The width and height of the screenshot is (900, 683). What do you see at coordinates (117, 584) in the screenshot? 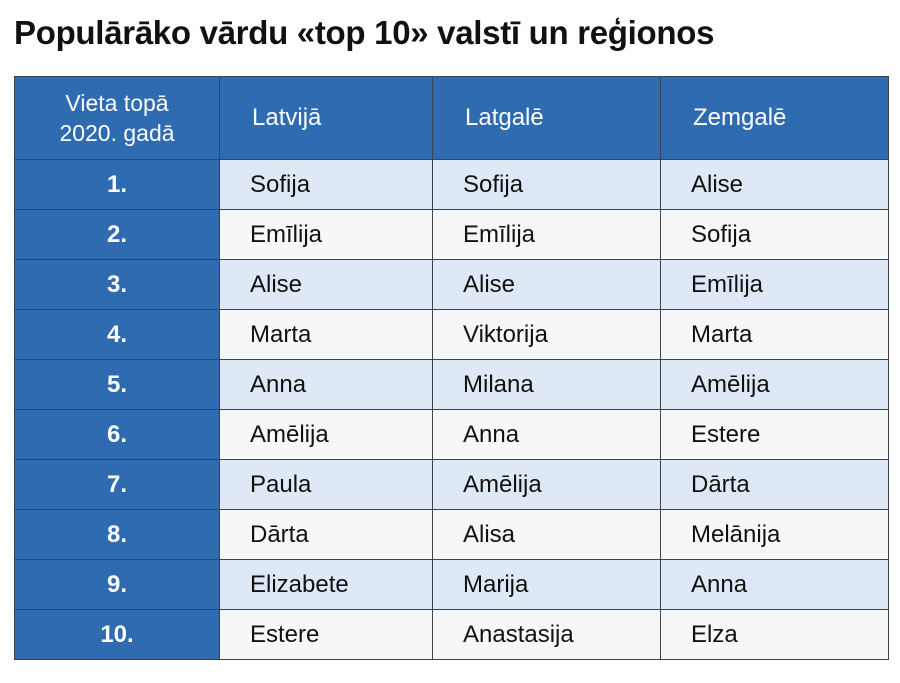
I see `rank-cell: 9.` at bounding box center [117, 584].